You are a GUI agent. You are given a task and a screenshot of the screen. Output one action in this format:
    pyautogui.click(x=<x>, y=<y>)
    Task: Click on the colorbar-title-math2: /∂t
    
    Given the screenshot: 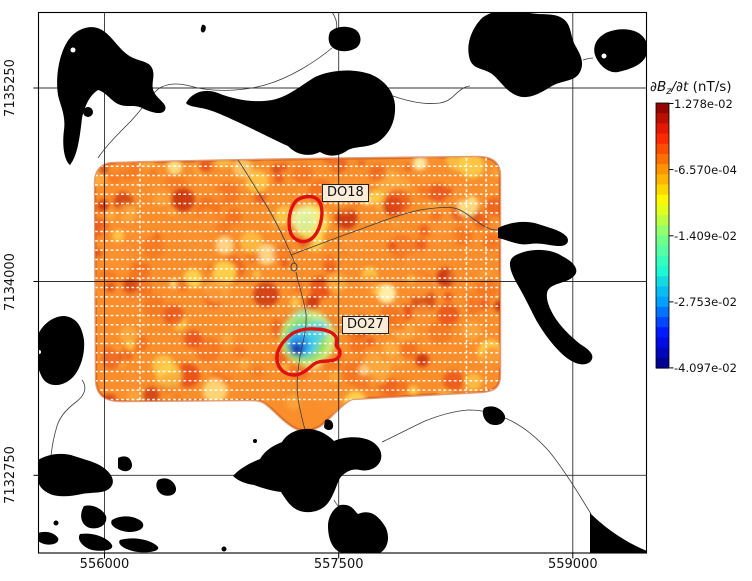 What is the action you would take?
    pyautogui.click(x=680, y=87)
    